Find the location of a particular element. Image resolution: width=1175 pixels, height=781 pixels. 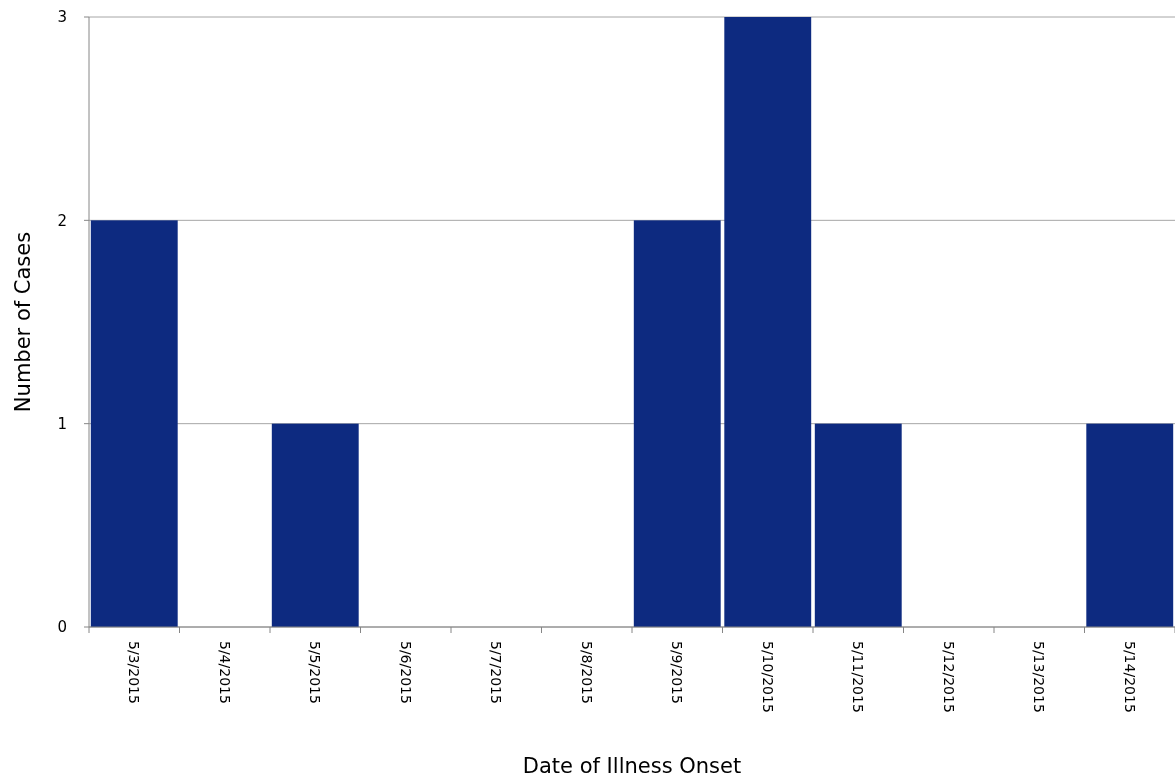

x-tick-label: 5/14/2015 is located at coordinates (1129, 677).